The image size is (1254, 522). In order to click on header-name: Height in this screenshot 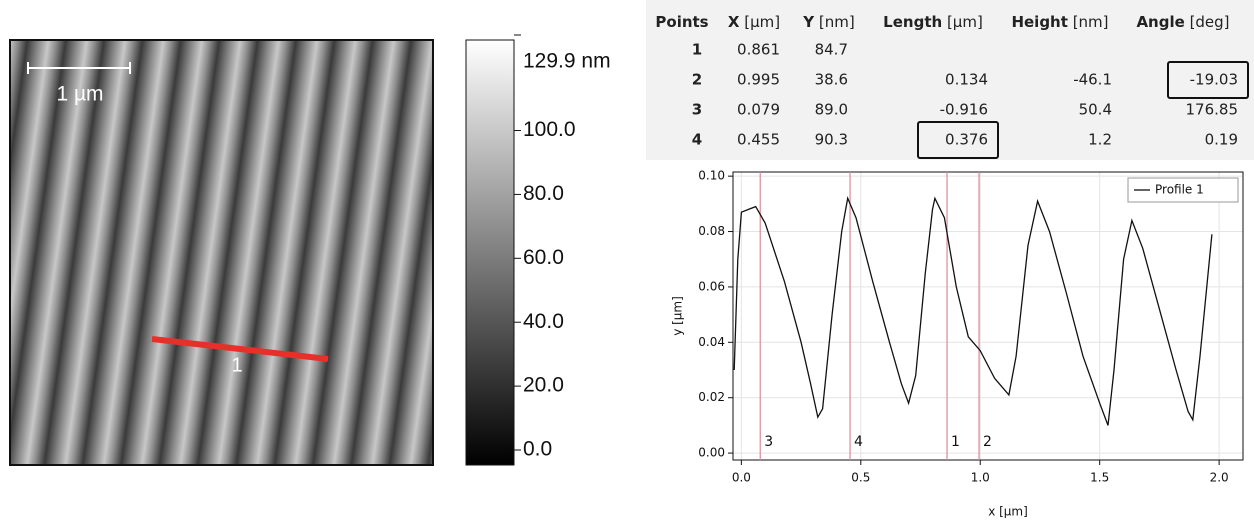, I will do `click(1039, 22)`.